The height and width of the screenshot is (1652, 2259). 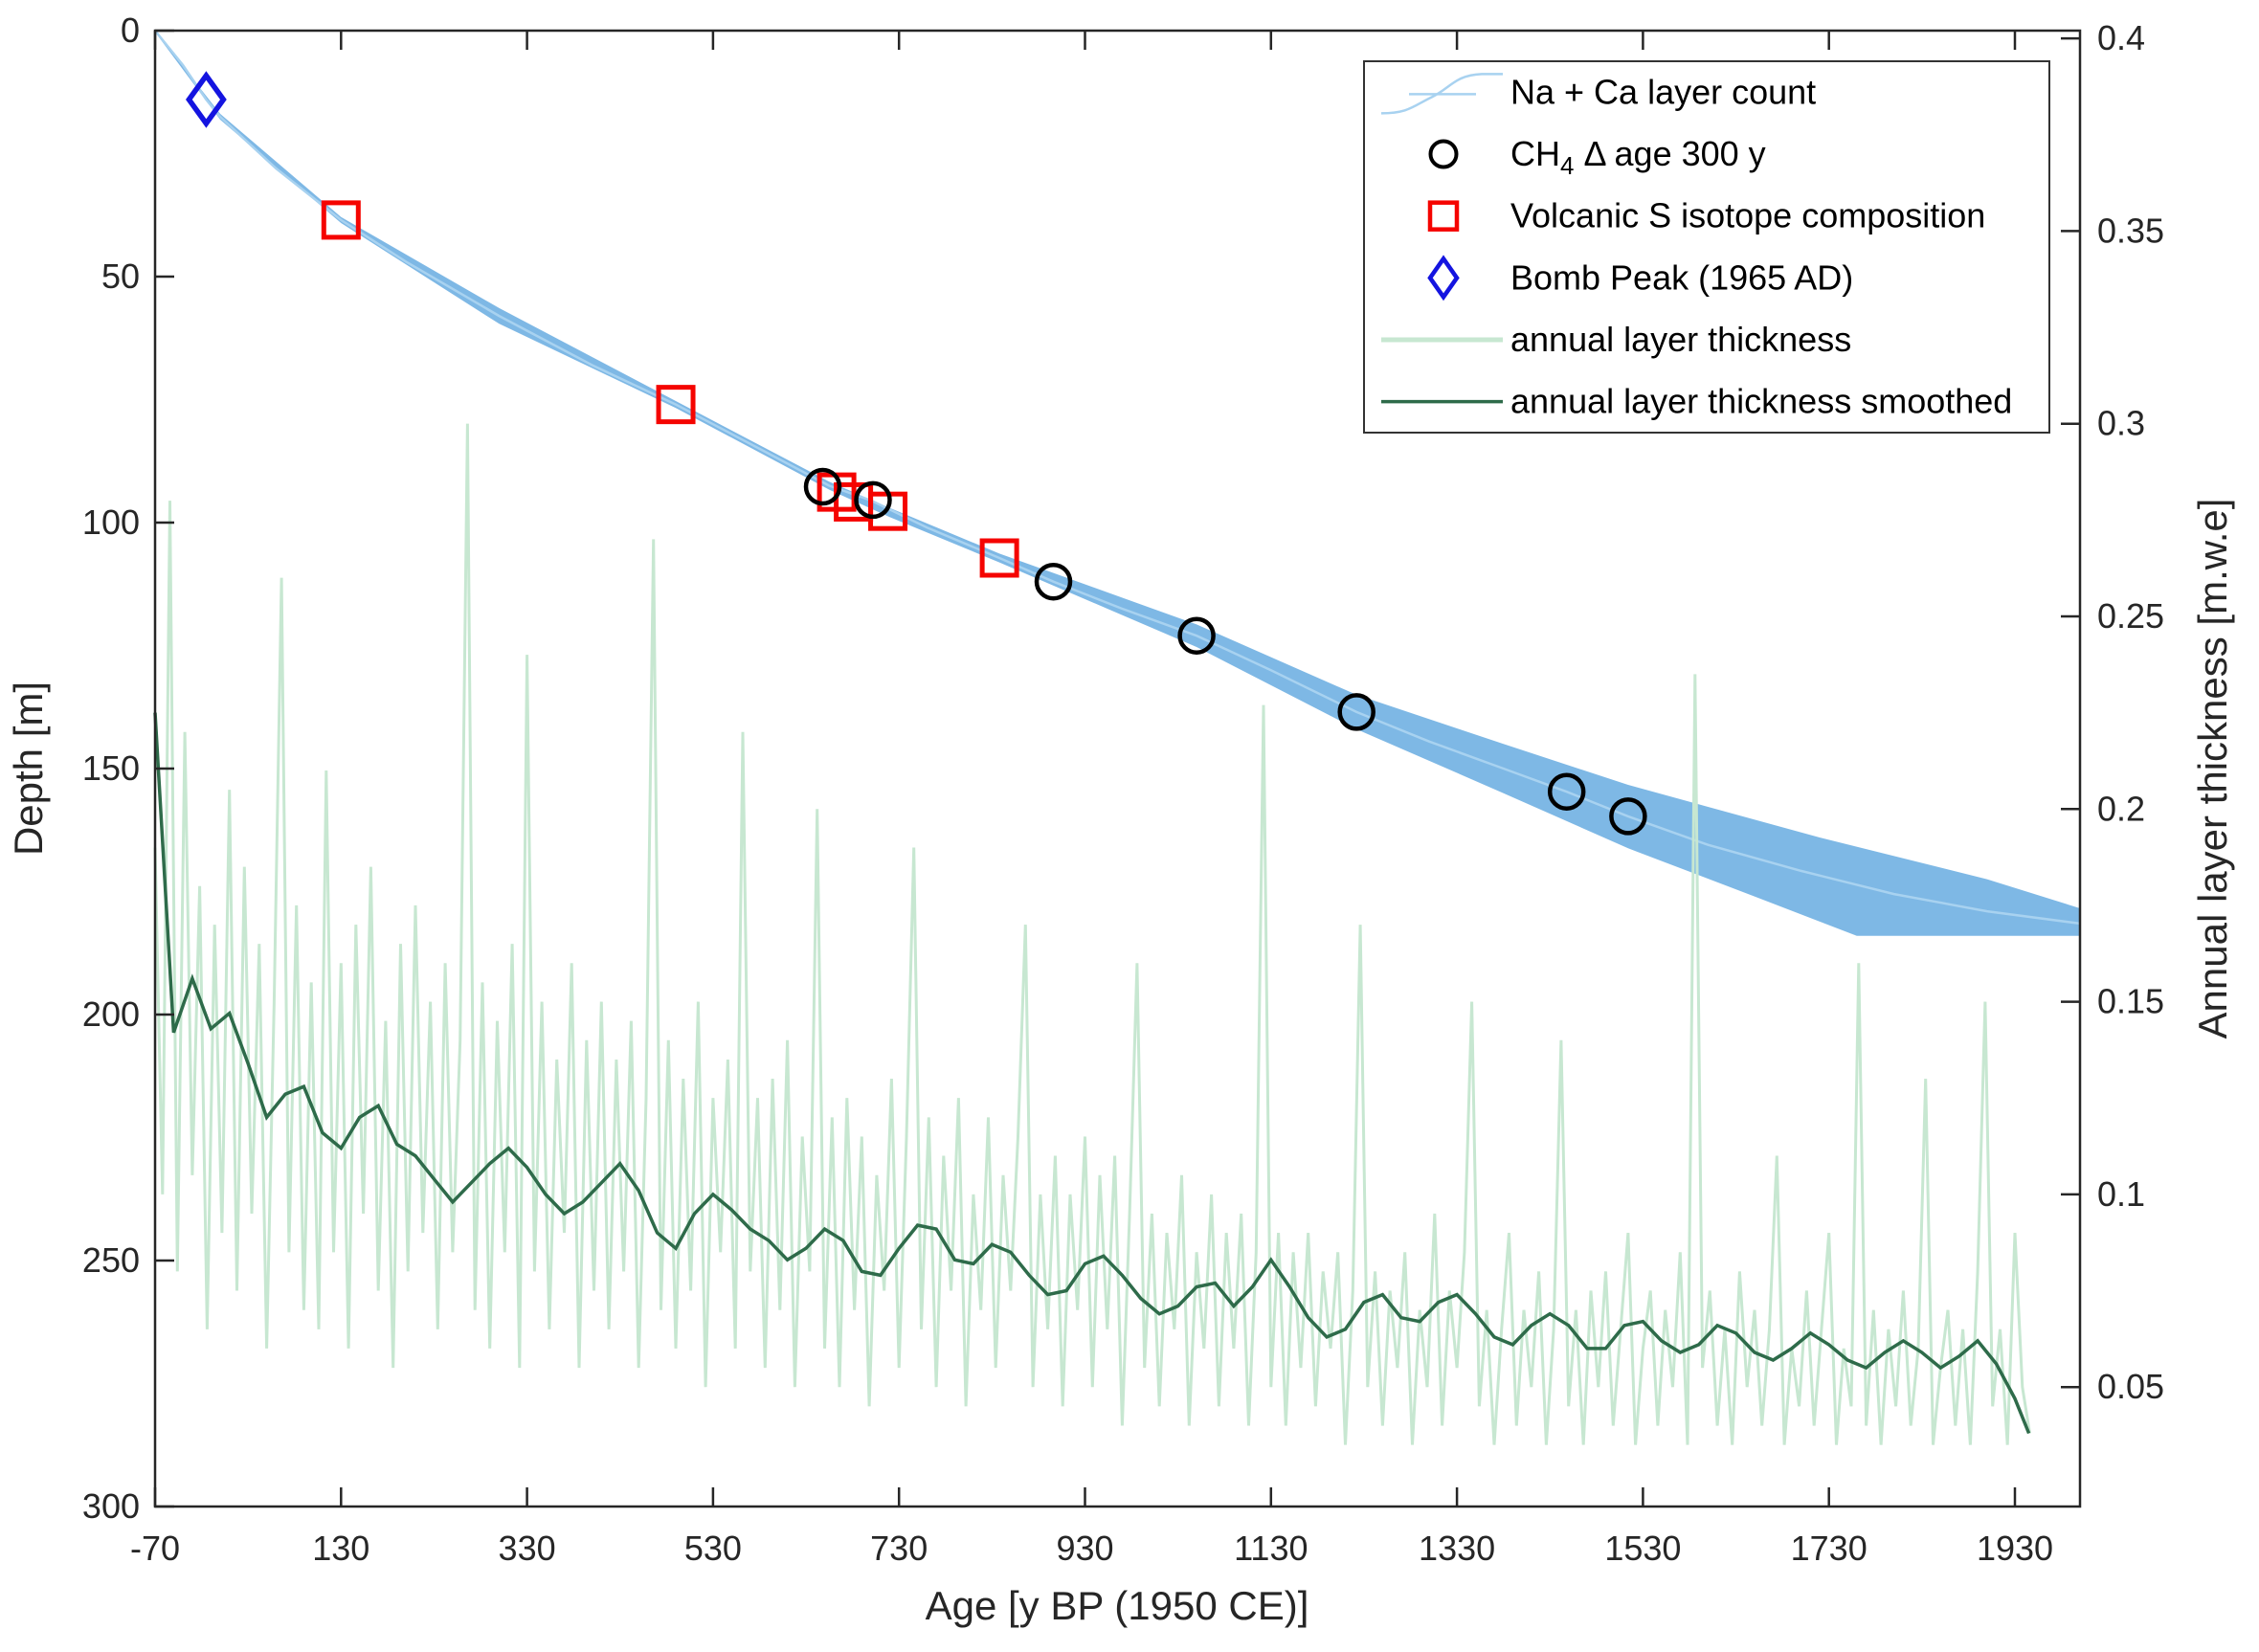 I want to click on y-right-tick-label: 0.05, so click(x=2130, y=1386).